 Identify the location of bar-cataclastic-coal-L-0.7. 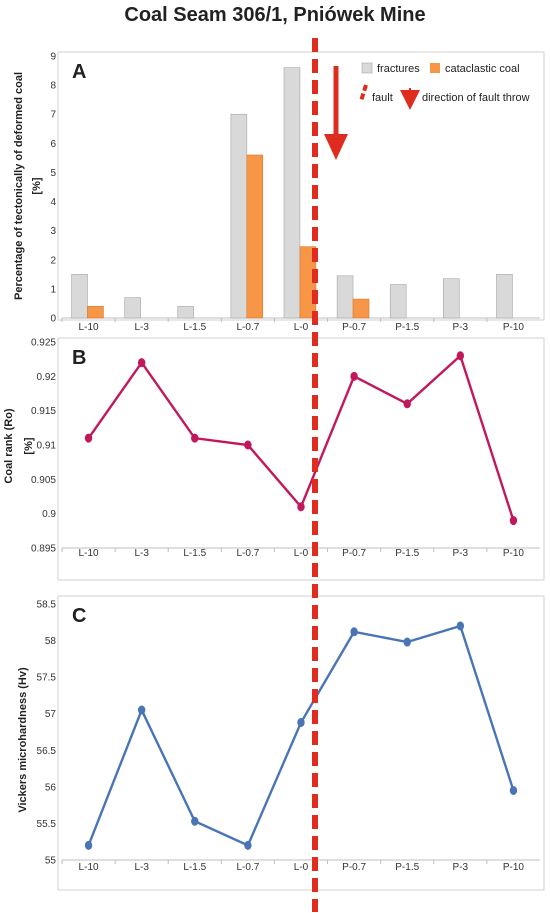
(255, 236).